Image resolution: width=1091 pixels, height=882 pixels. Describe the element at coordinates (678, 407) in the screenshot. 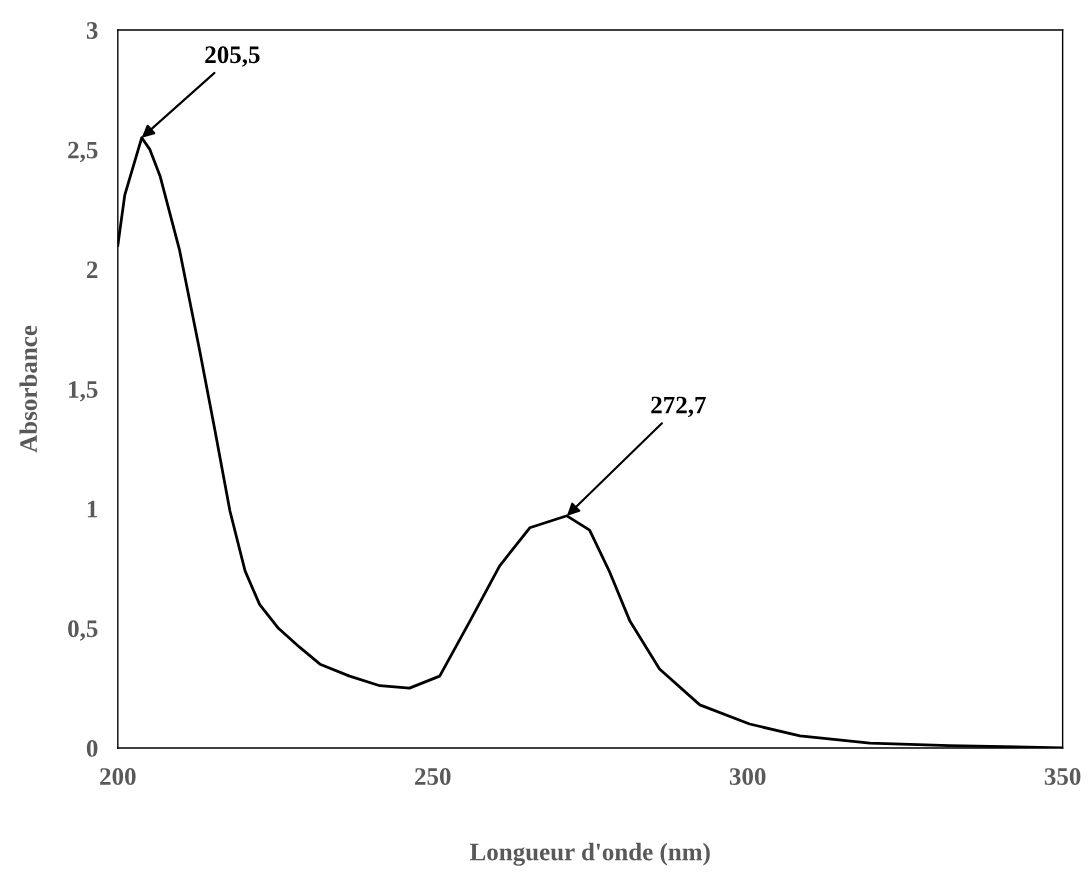

I see `annotation: 272,7` at that location.